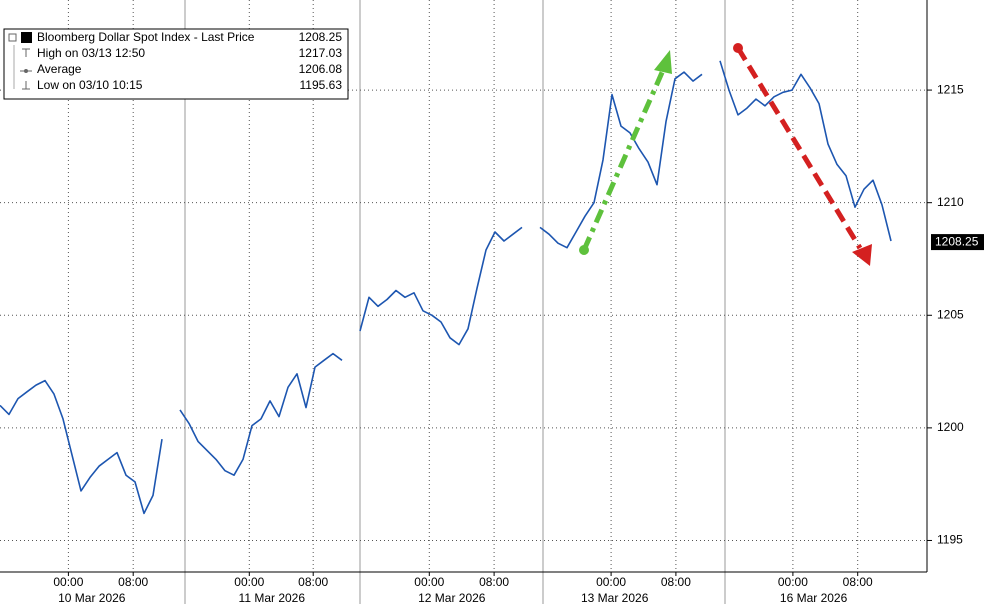  What do you see at coordinates (663, 62) in the screenshot?
I see `up-arrow-head` at bounding box center [663, 62].